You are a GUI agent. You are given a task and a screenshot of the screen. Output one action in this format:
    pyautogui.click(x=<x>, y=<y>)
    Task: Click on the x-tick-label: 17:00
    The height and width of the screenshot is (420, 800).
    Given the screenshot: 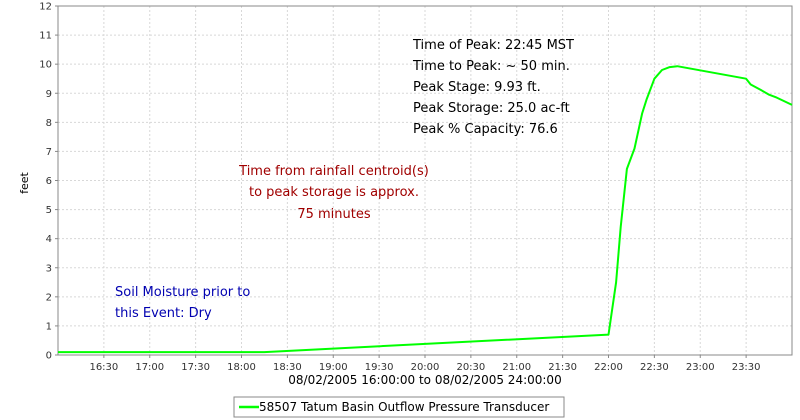 What is the action you would take?
    pyautogui.click(x=149, y=367)
    